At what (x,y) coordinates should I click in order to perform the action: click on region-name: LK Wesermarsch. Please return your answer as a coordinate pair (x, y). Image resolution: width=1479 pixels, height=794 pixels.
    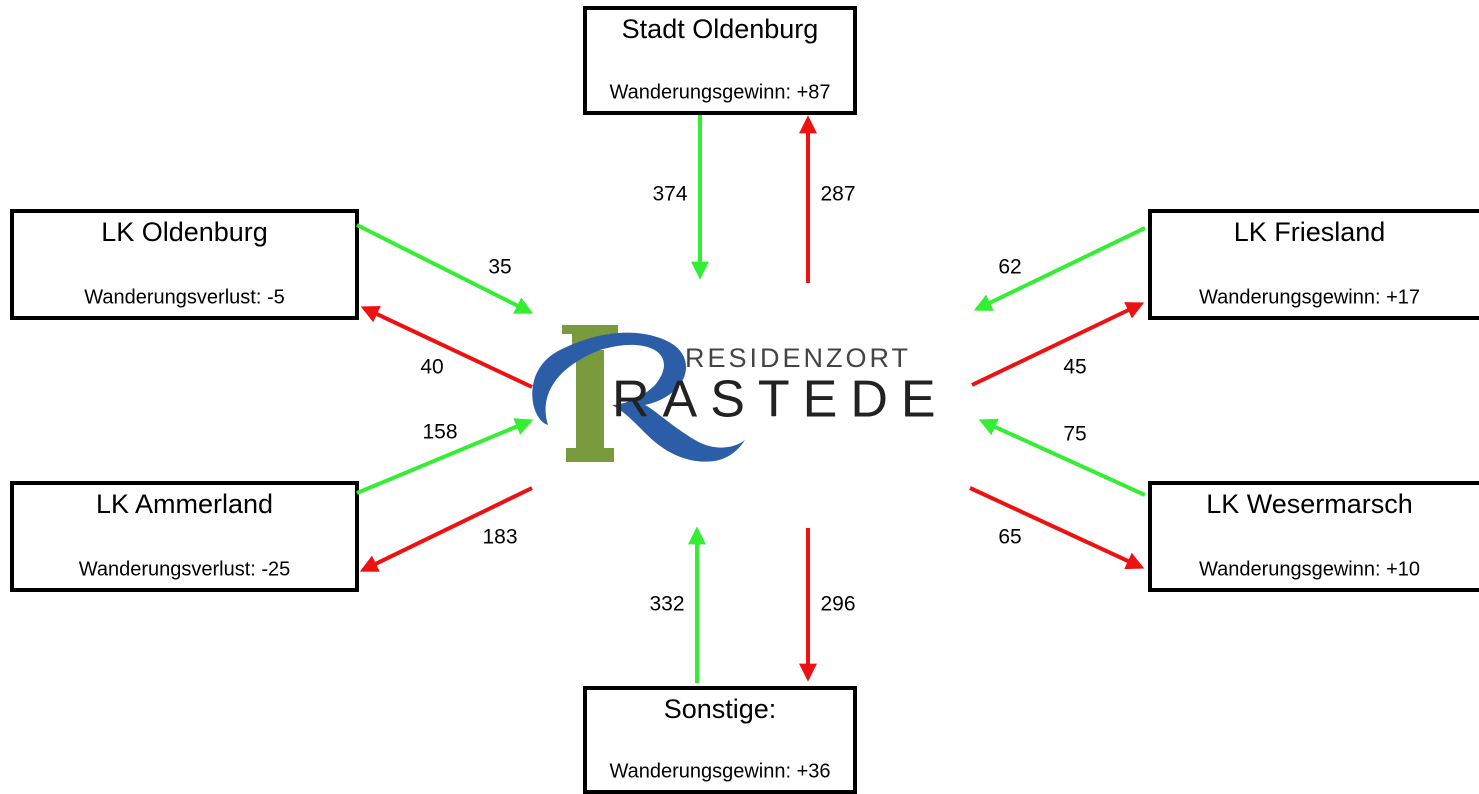
    Looking at the image, I should click on (1309, 504).